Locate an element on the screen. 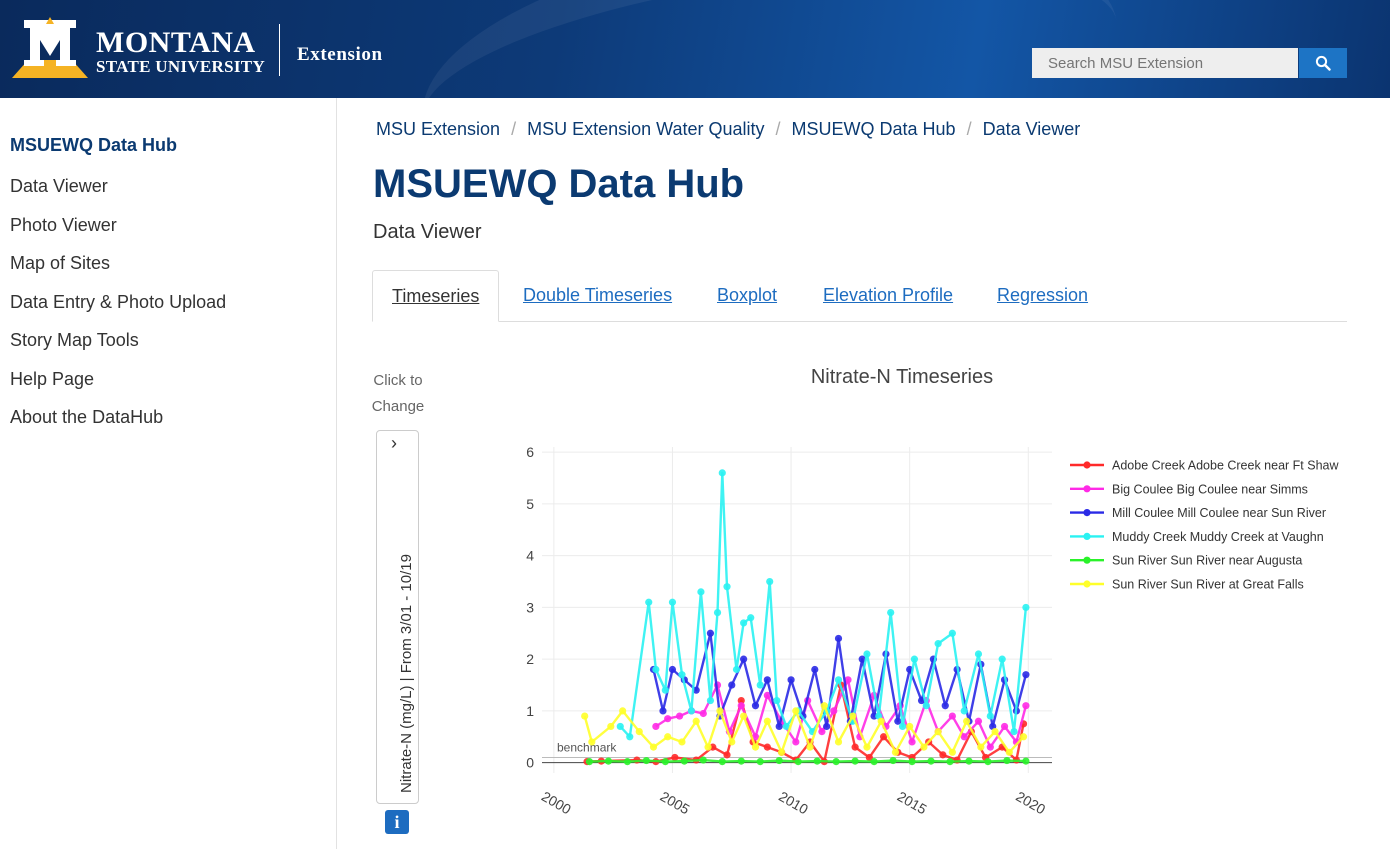 This screenshot has width=1390, height=849. yaxis-variable-selector: › Nitrate-N (mg/L) | From 3/01 - 10/19 is located at coordinates (397, 617).